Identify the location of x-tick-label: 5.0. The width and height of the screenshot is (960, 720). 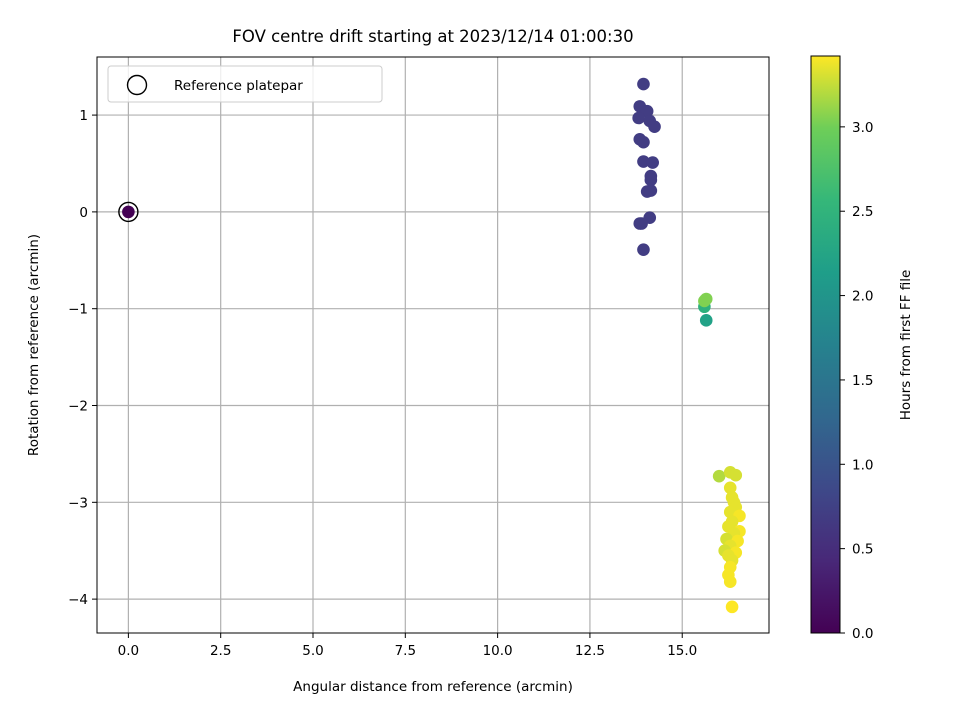
(312, 651).